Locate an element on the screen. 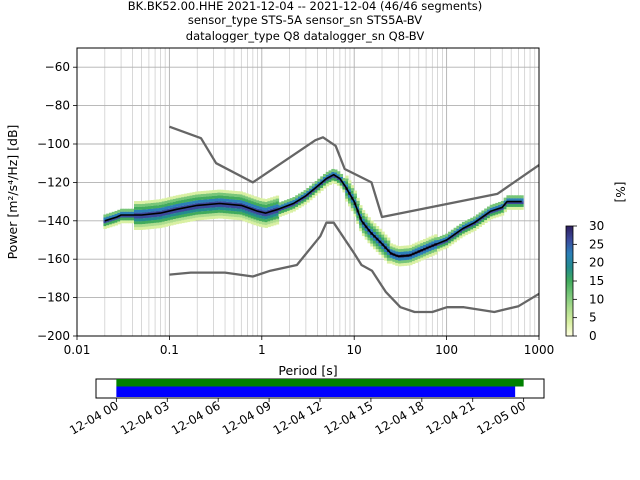 The width and height of the screenshot is (640, 480). density-cloud is located at coordinates (313, 217).